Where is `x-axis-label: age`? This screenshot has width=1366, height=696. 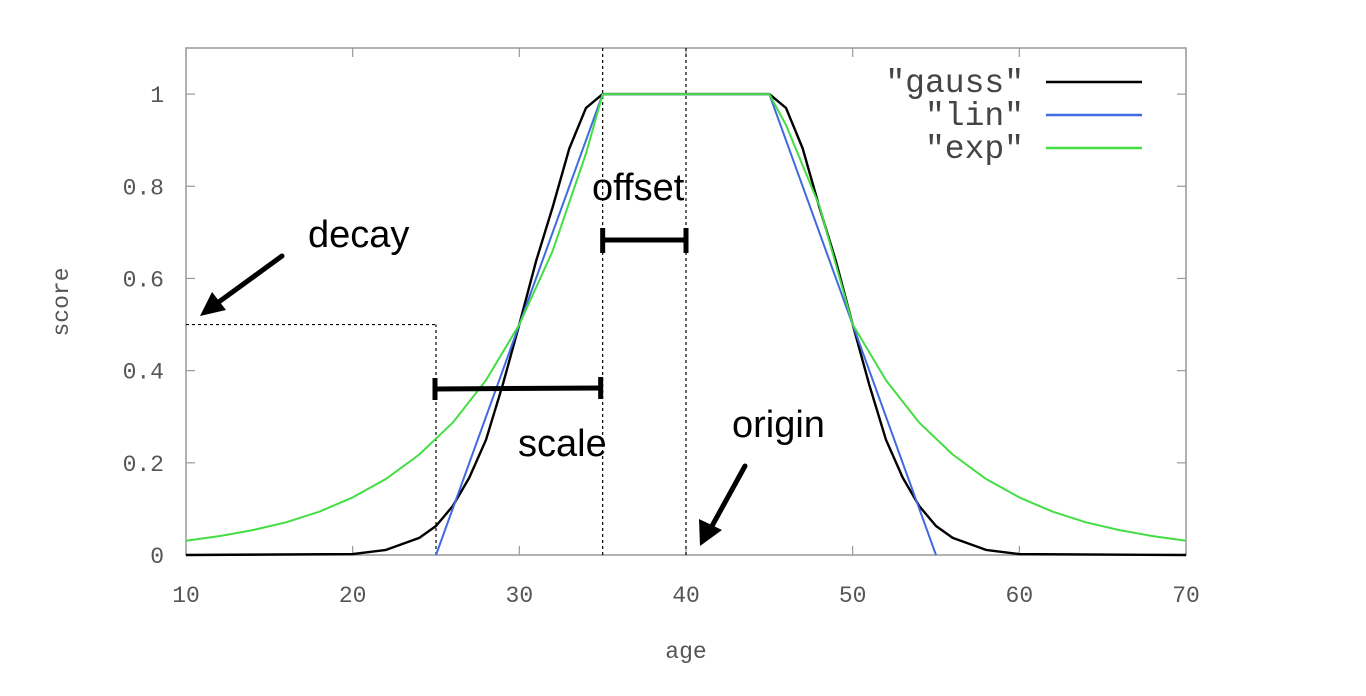 x-axis-label: age is located at coordinates (685, 652).